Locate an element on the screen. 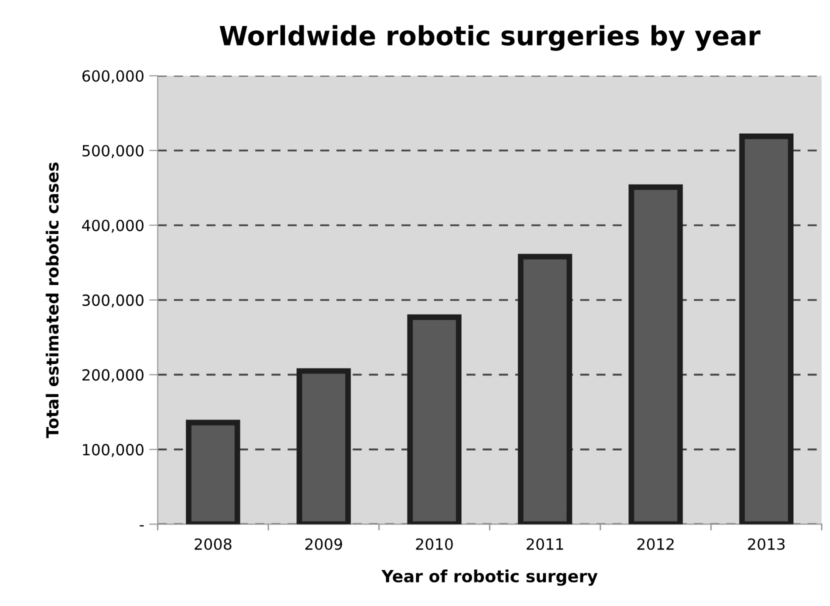 This screenshot has height=606, width=830. y-axis-title: Total estimated robotic cases is located at coordinates (52, 300).